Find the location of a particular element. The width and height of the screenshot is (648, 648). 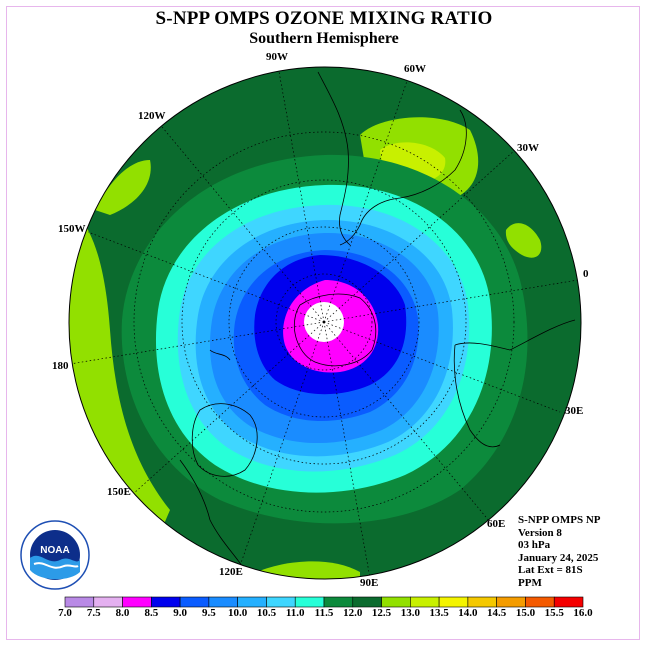

antarctica-coast is located at coordinates (335, 330).